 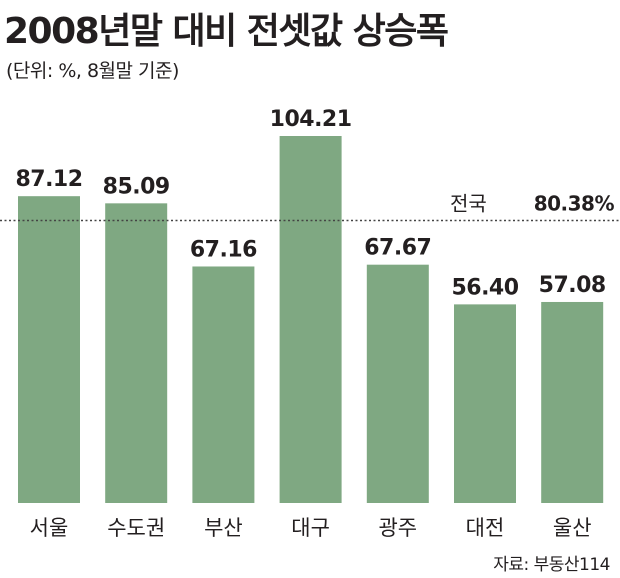 What do you see at coordinates (226, 31) in the screenshot?
I see `chart-title: 2008년말 대비 전셋값 상승폭` at bounding box center [226, 31].